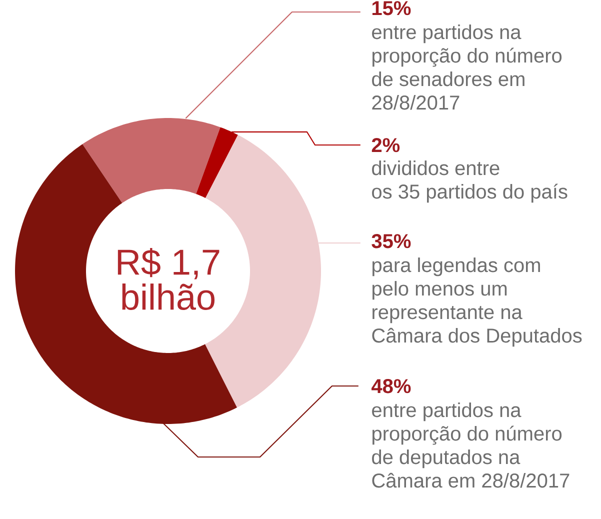 The image size is (601, 519). I want to click on data-label: 35%, so click(391, 241).